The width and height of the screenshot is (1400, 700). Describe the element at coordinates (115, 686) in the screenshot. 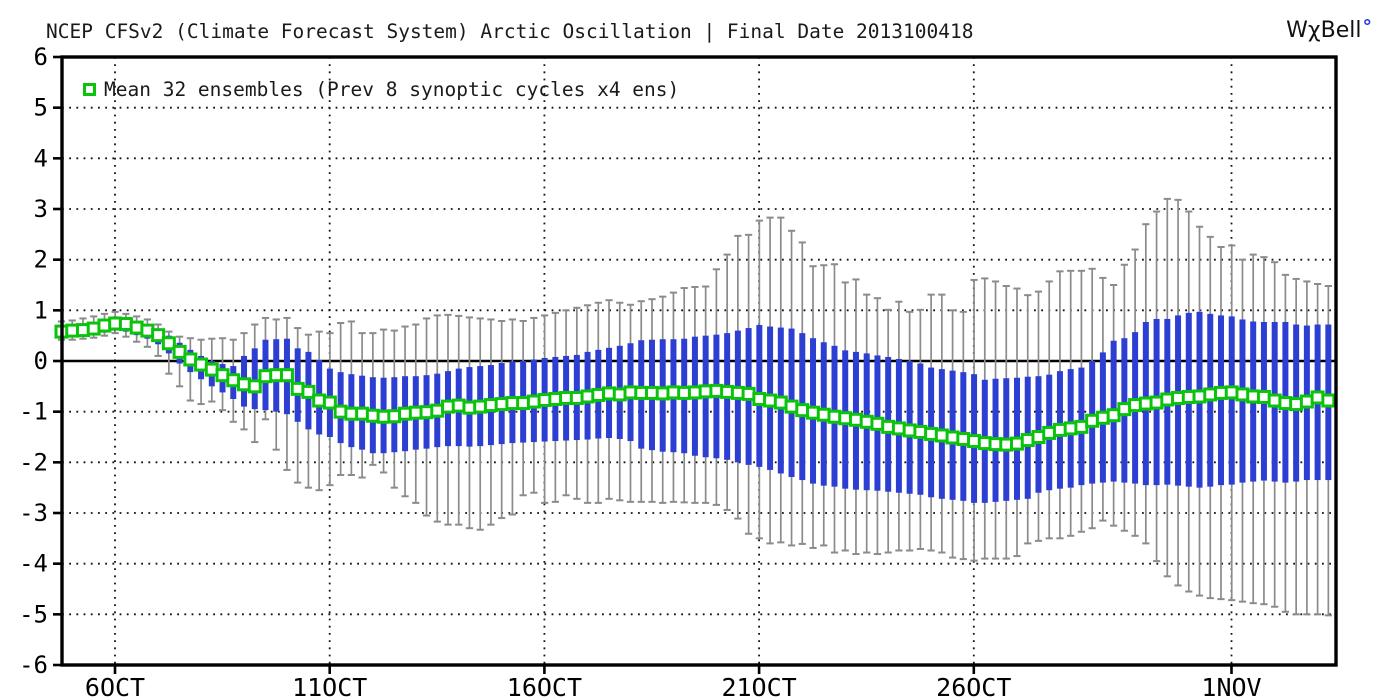

I see `x-tick-label: 6OCT` at that location.